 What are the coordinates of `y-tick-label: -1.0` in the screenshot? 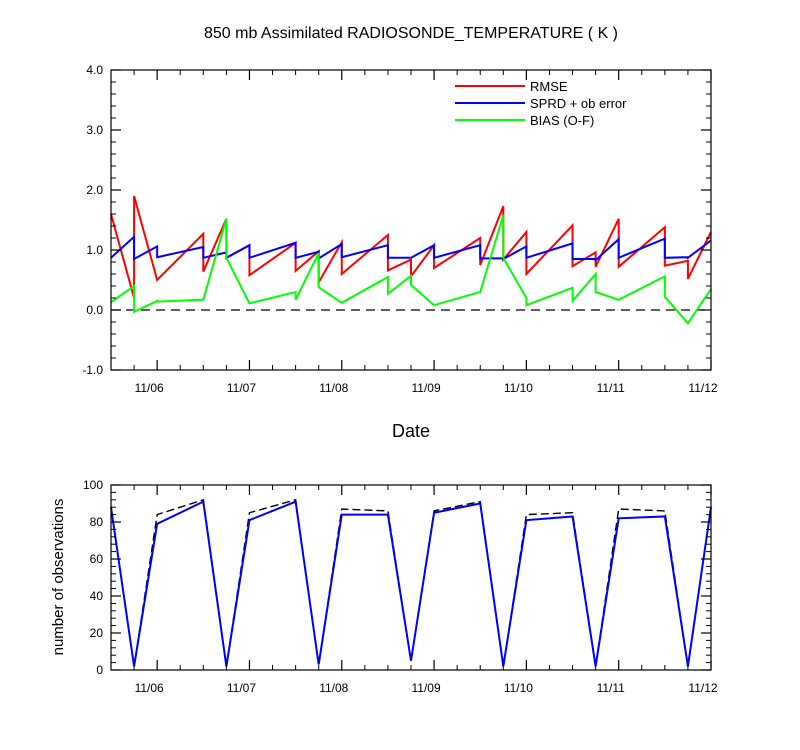 It's located at (92, 370).